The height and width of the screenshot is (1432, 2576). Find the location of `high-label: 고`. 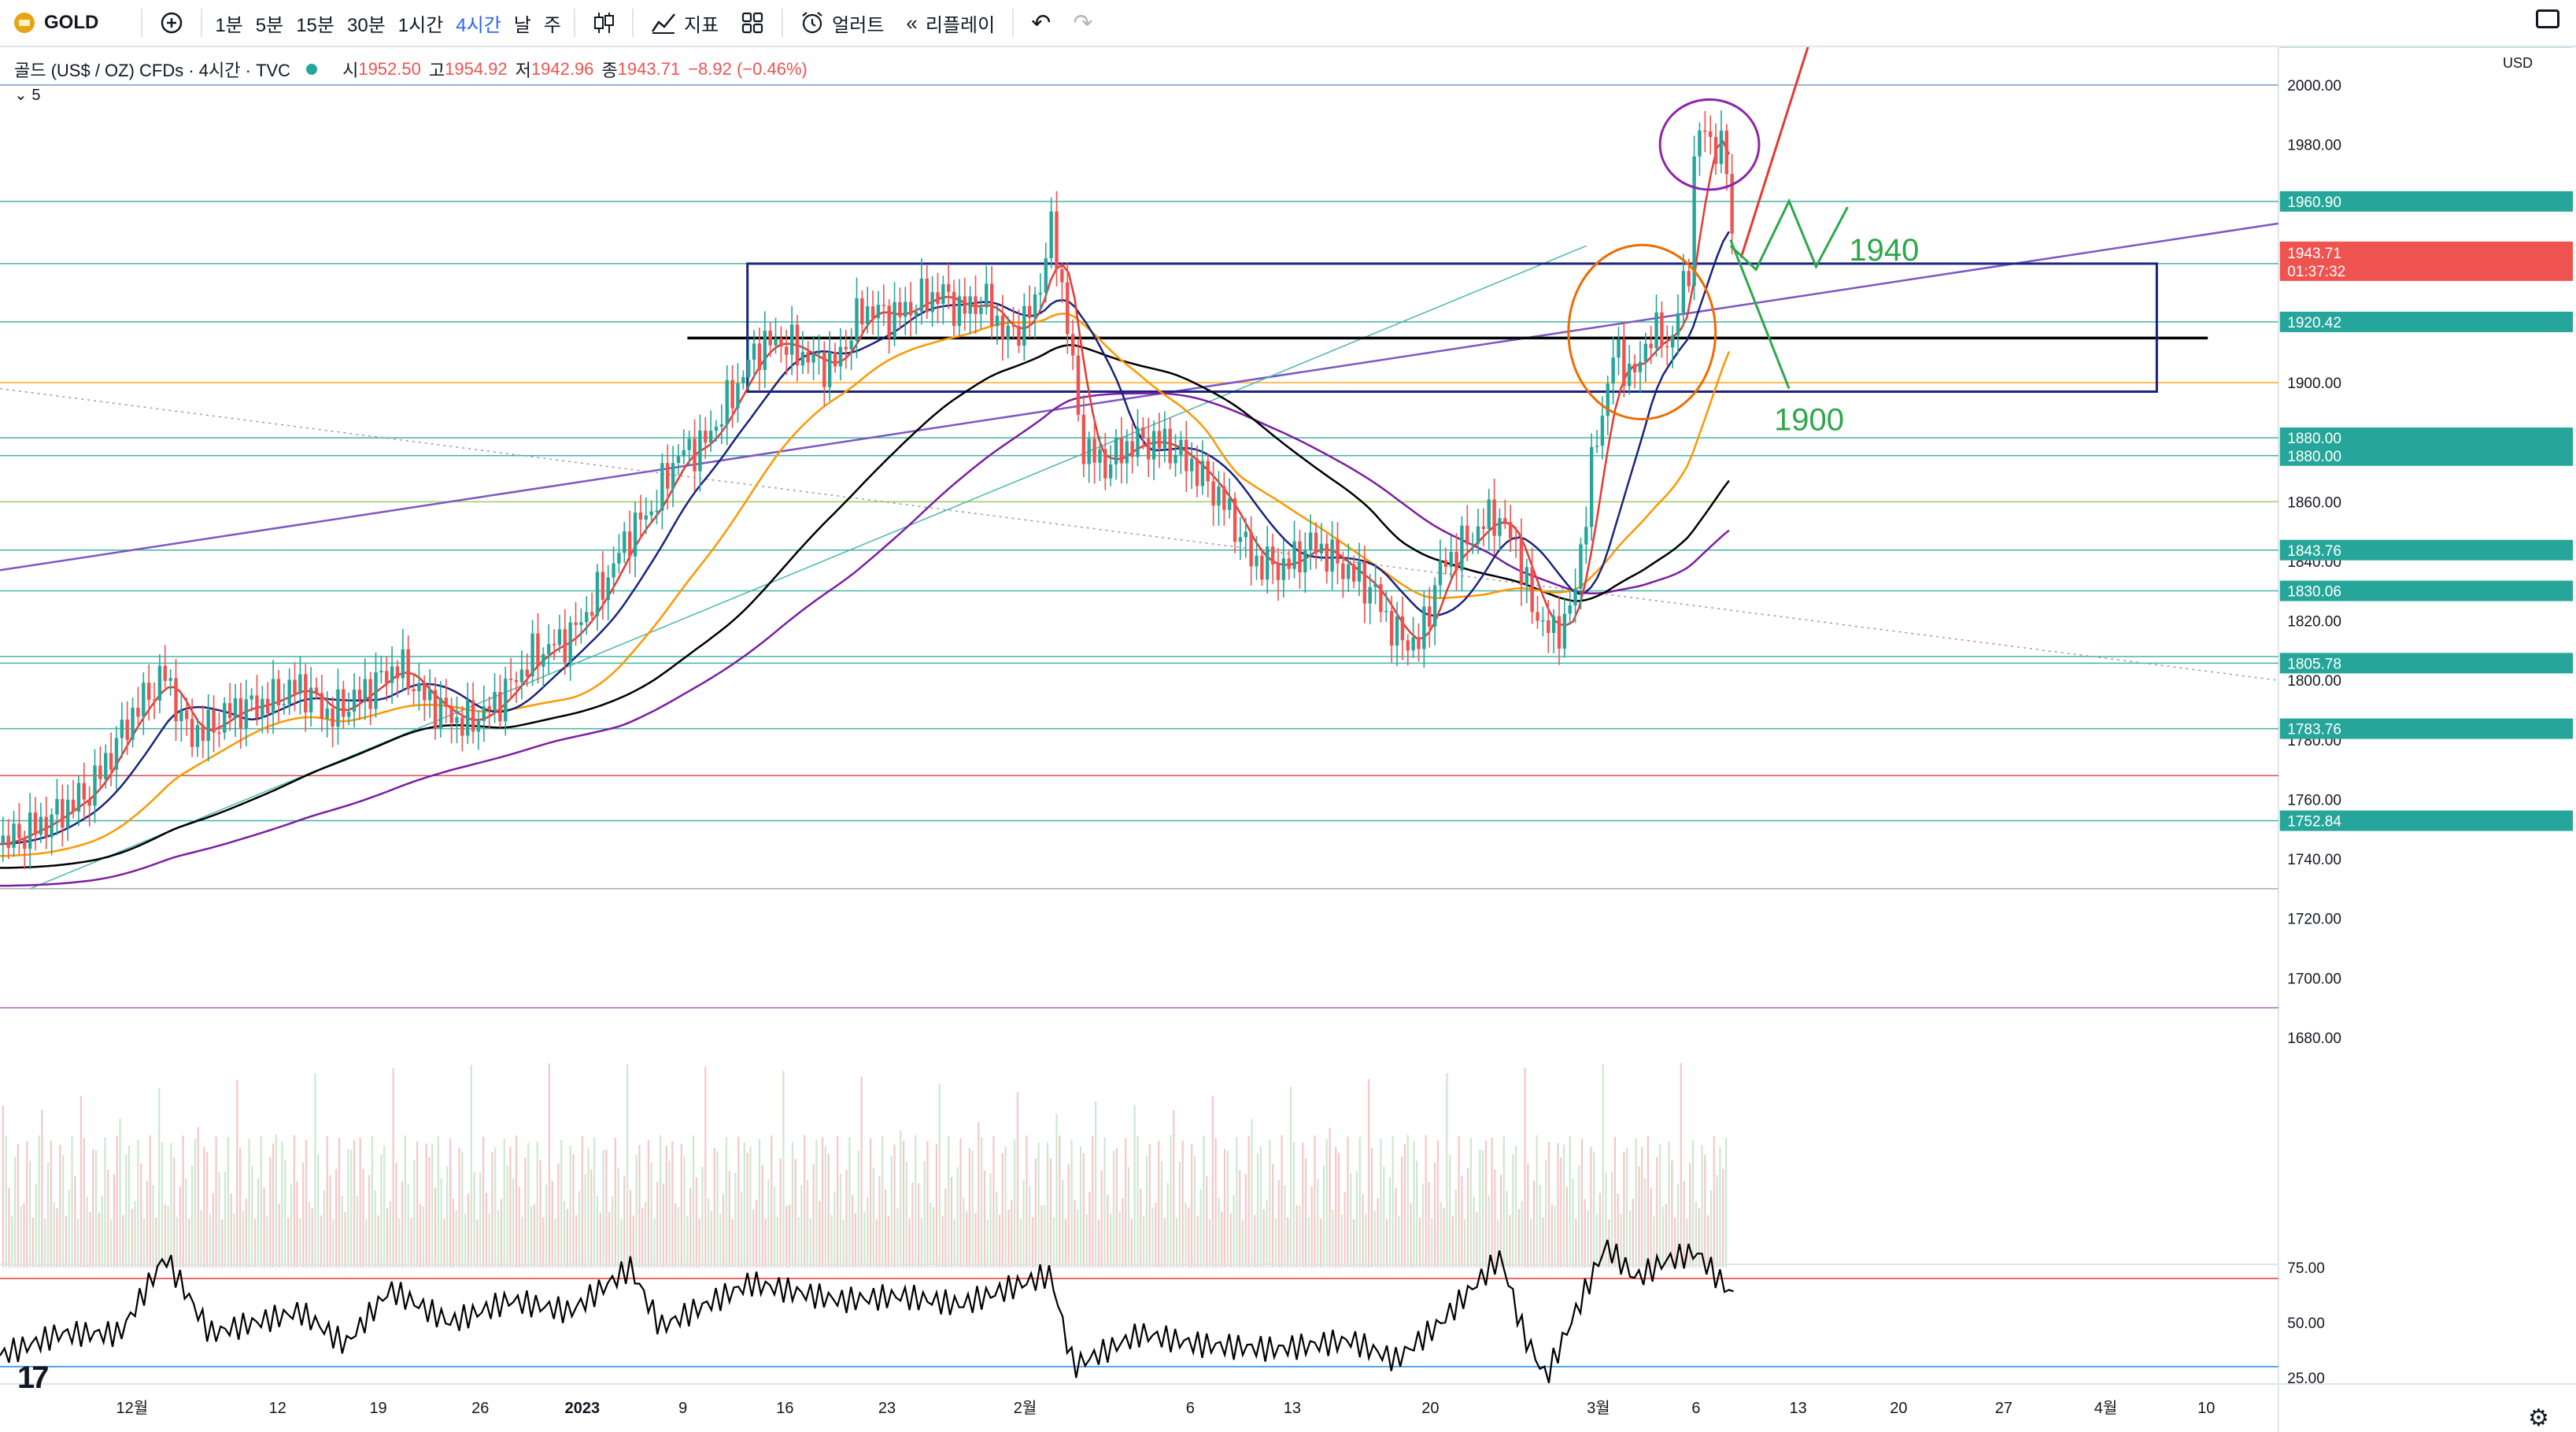

high-label: 고 is located at coordinates (436, 70).